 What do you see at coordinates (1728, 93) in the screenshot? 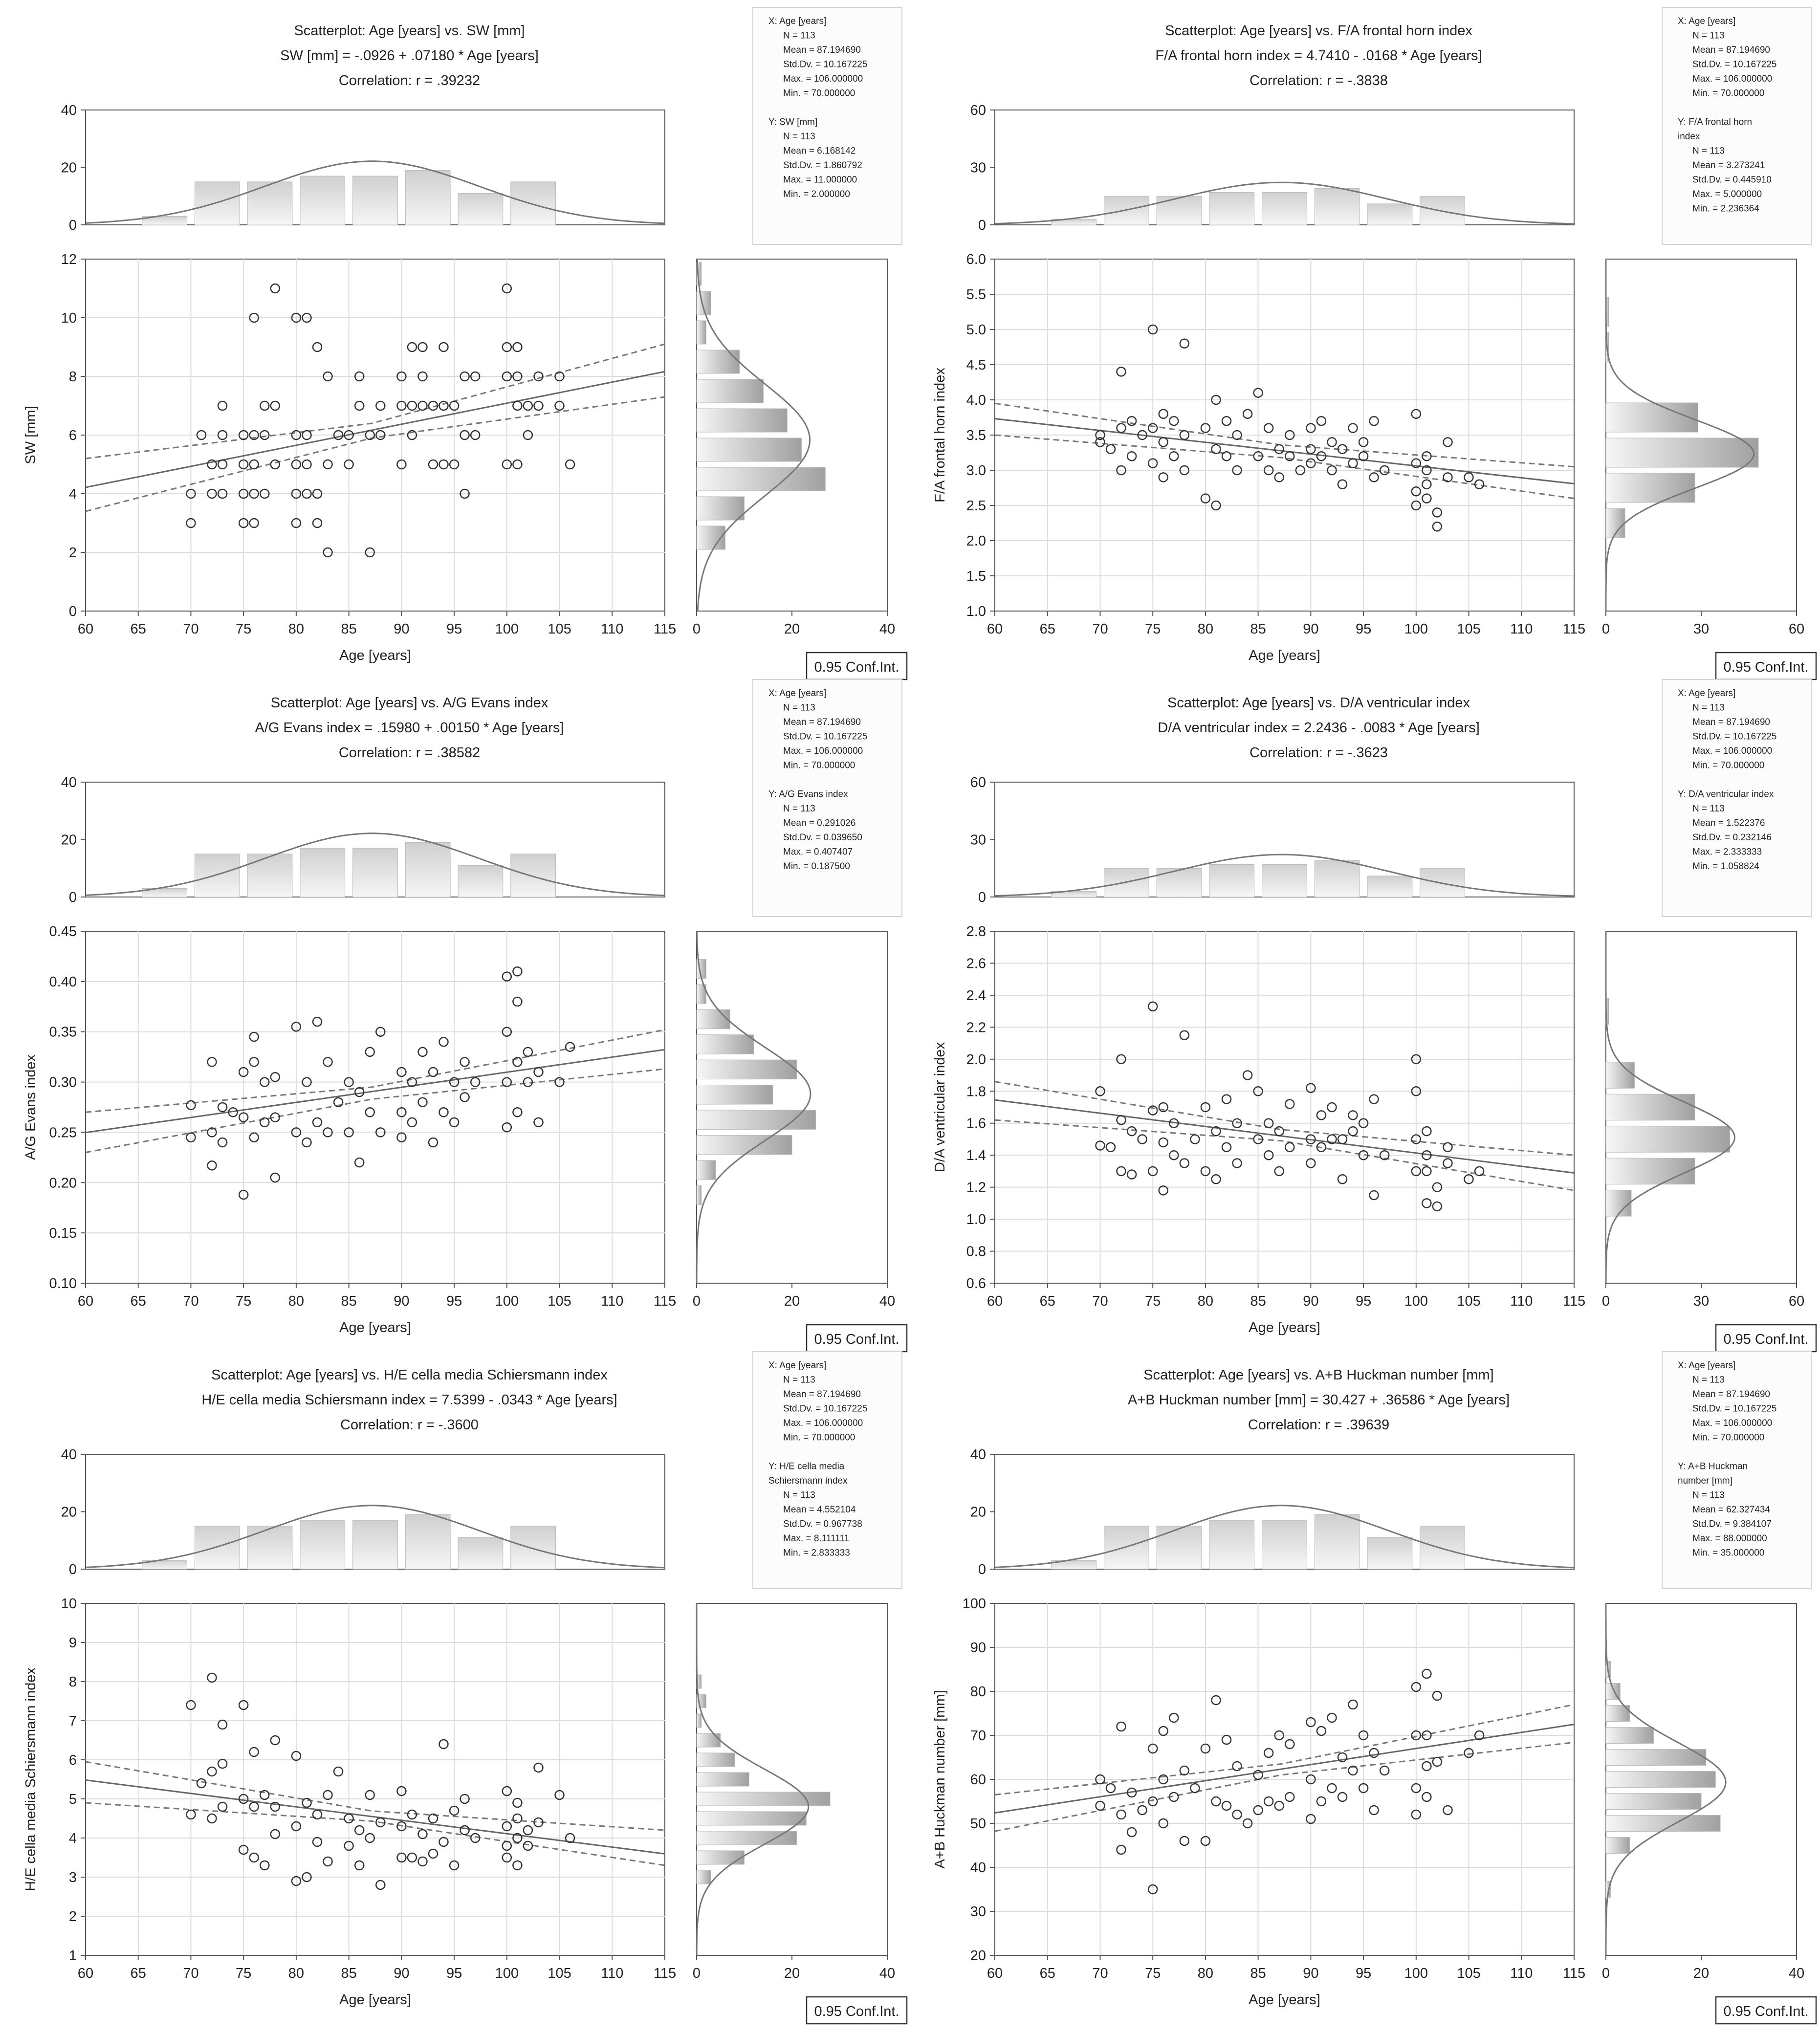
I see `stats-line: Min. = 70.000000` at bounding box center [1728, 93].